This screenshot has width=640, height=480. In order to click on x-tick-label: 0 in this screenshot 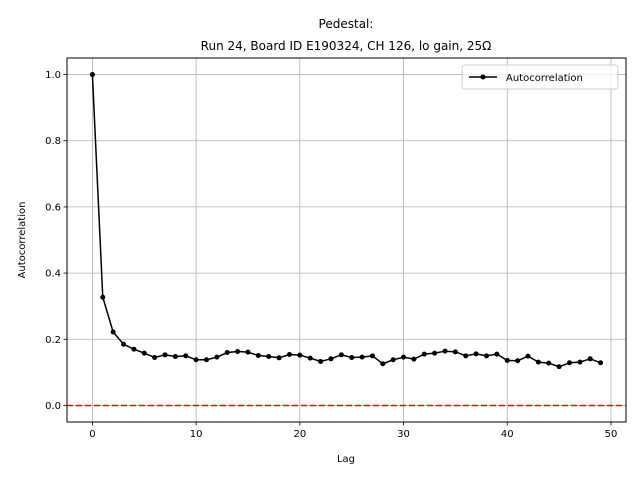, I will do `click(92, 434)`.